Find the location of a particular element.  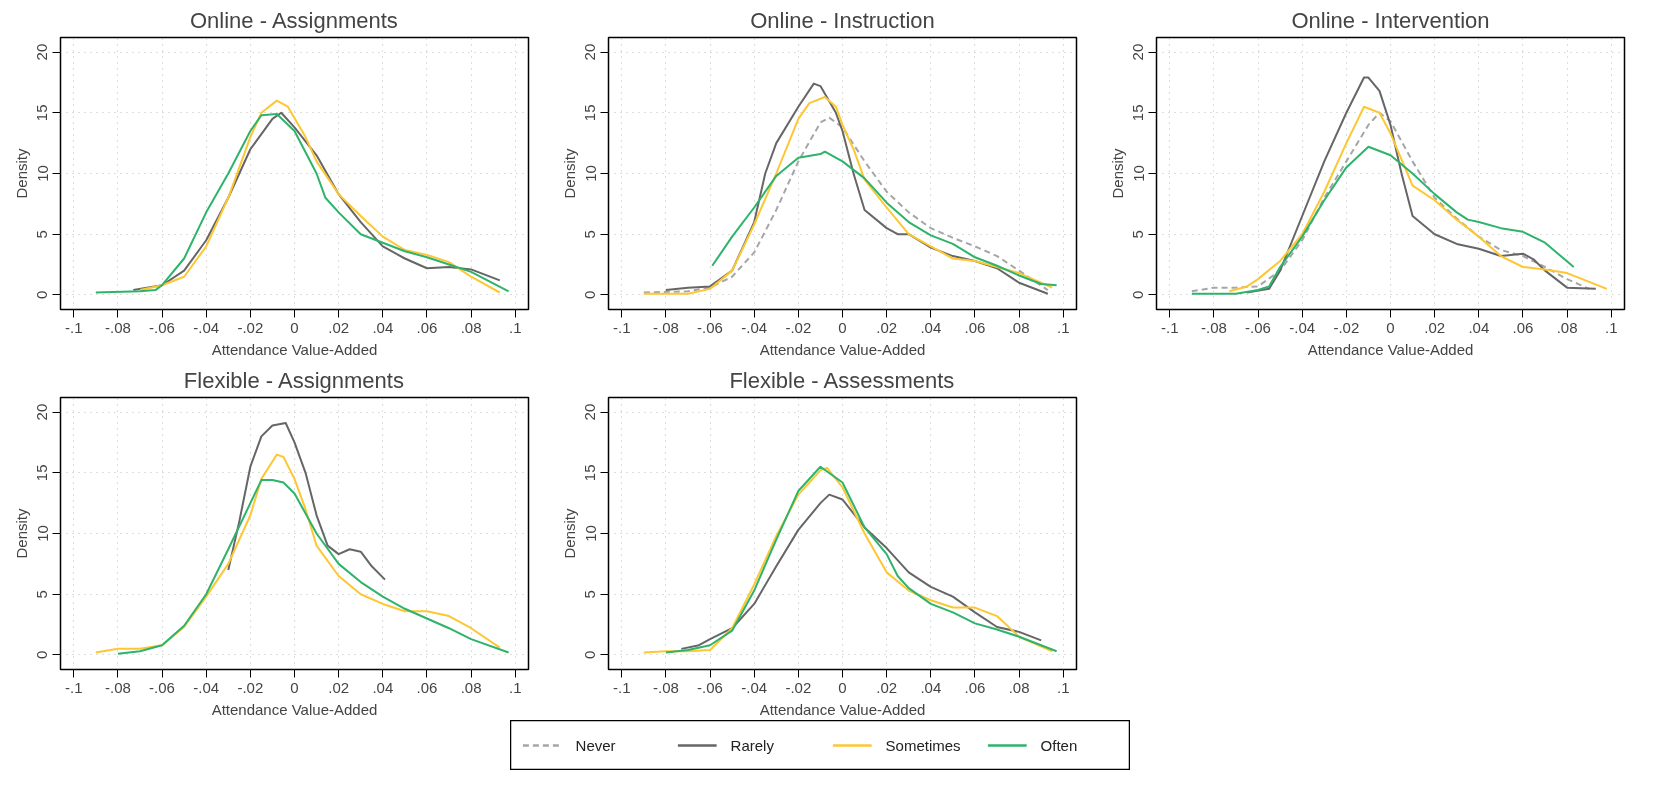

chart-title: Flexible - Assignments is located at coordinates (293, 380).